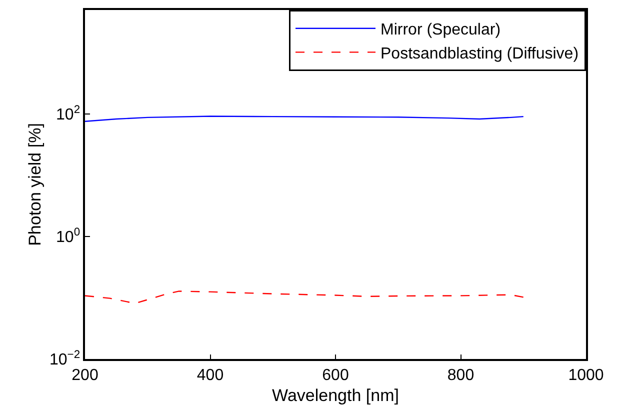  I want to click on x-tick-label: 600, so click(335, 375).